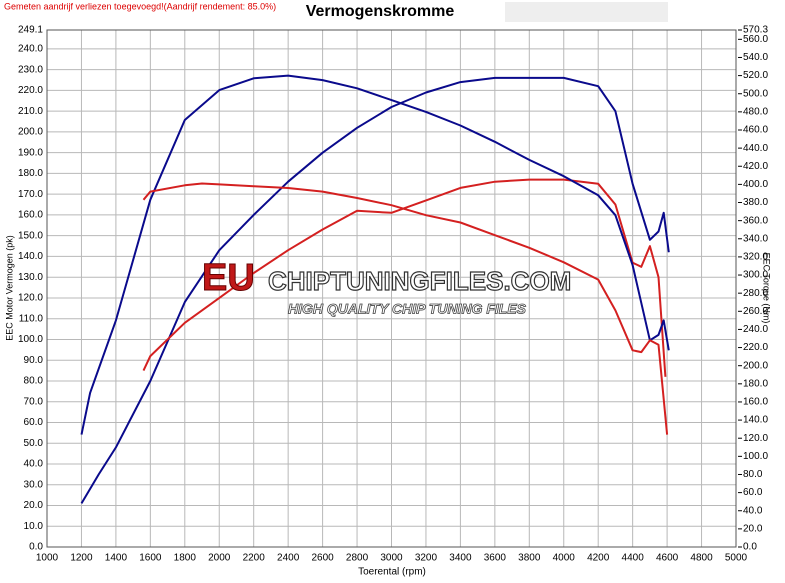  Describe the element at coordinates (30, 49) in the screenshot. I see `y-tick-label: 240.0` at that location.